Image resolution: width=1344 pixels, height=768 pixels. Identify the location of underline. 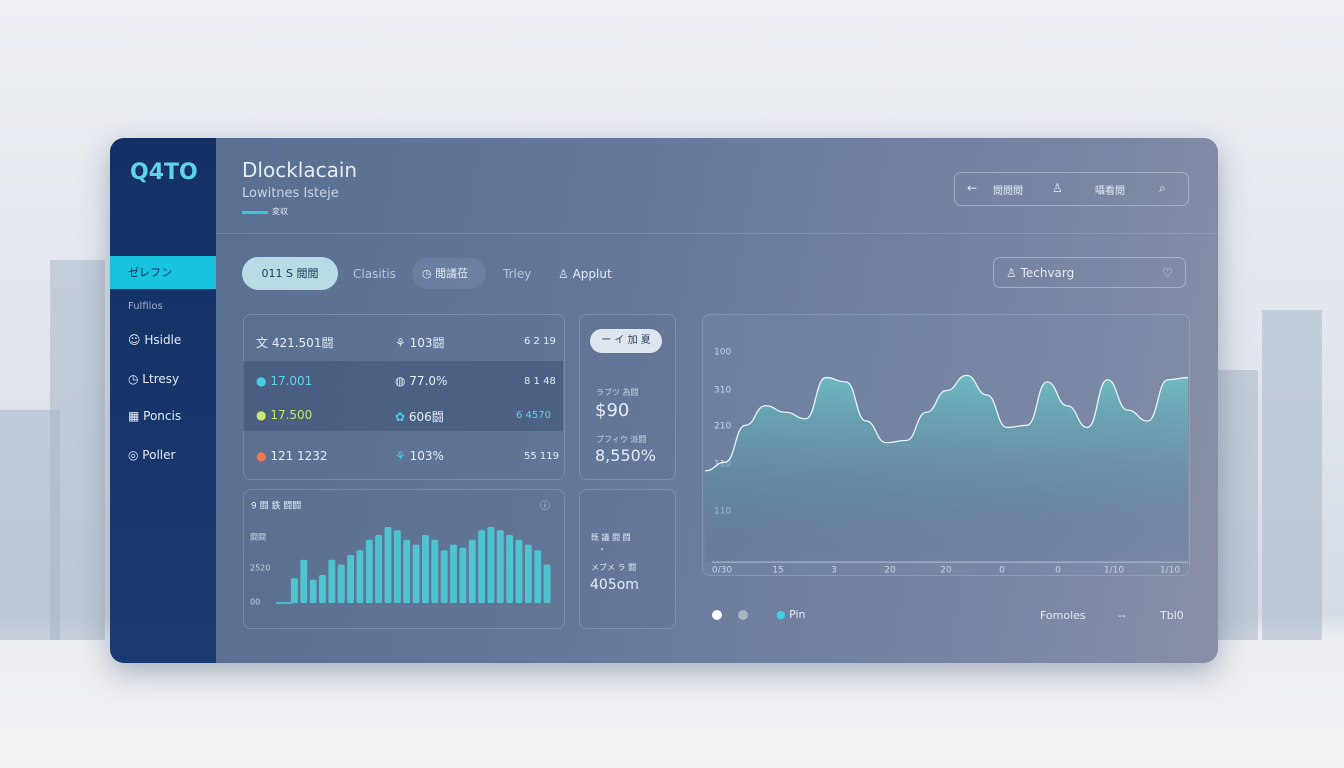
(255, 212).